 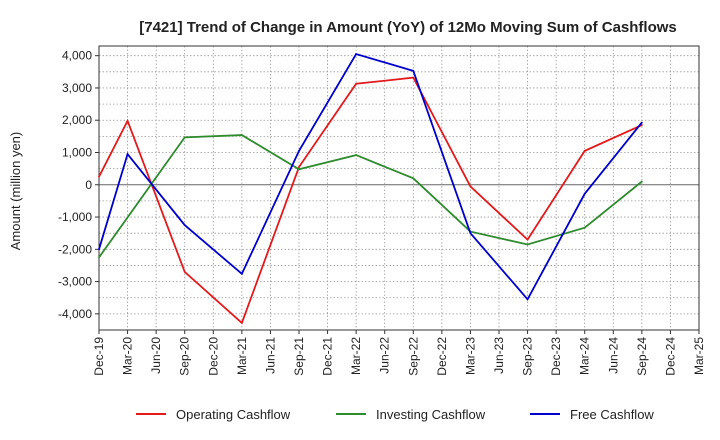 I want to click on x-tick-label: Mar-25, so click(x=699, y=356).